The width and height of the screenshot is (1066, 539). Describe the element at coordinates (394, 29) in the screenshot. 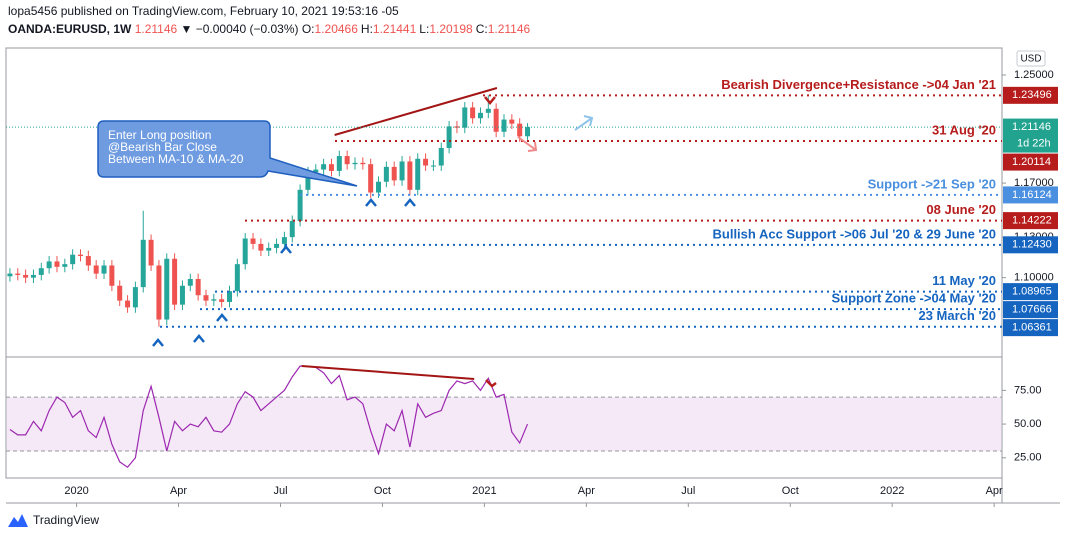

I see `ohlc-value: 1.21441` at that location.